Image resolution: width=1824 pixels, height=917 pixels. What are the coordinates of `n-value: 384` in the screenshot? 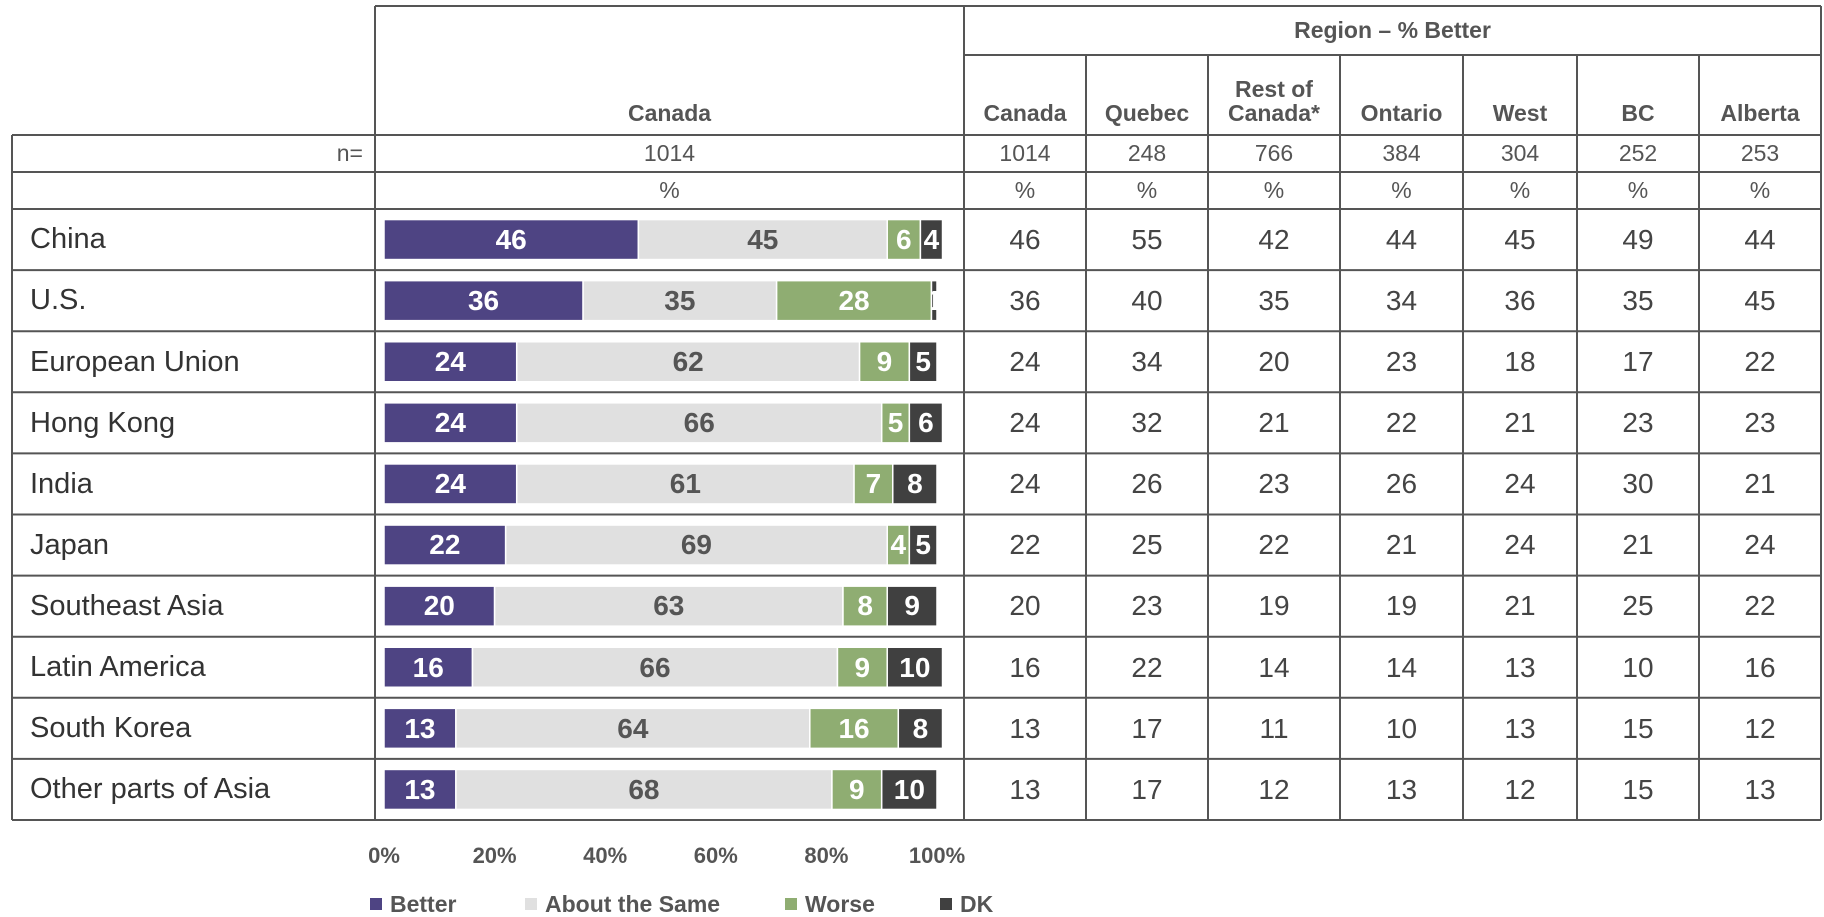 It's located at (1401, 153).